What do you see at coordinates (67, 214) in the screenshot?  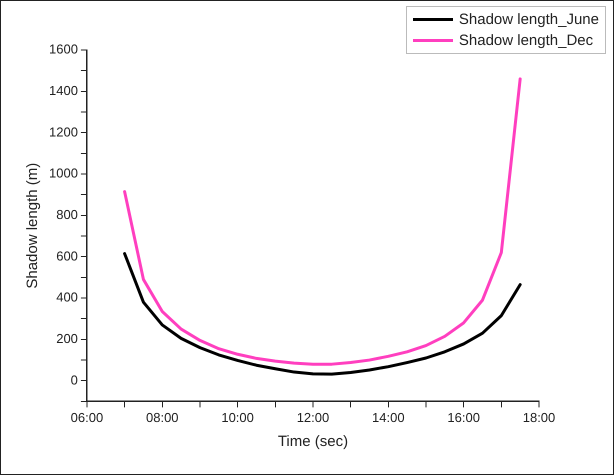 I see `y-tick-label: 800` at bounding box center [67, 214].